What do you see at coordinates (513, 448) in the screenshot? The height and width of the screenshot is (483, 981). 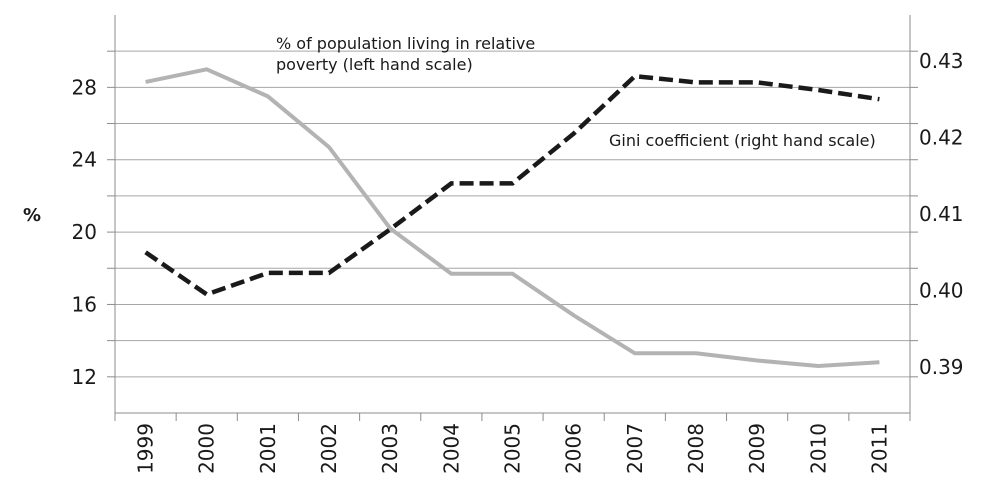 I see `x-tick-label: 2005` at bounding box center [513, 448].